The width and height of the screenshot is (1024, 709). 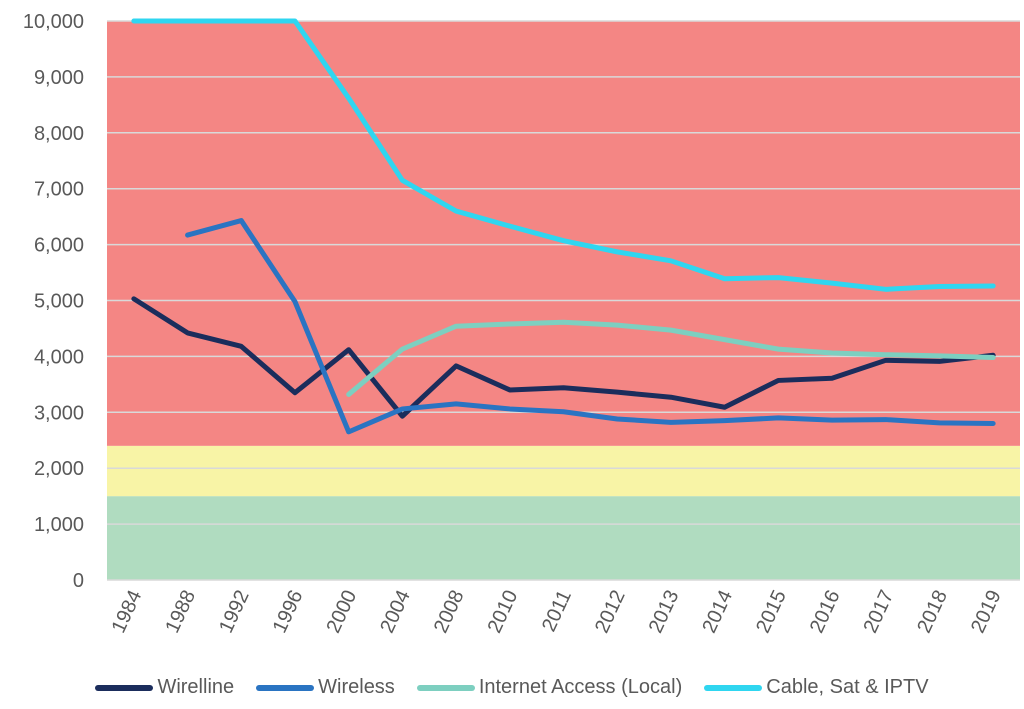 I want to click on x-tick-label: 2014, so click(x=717, y=612).